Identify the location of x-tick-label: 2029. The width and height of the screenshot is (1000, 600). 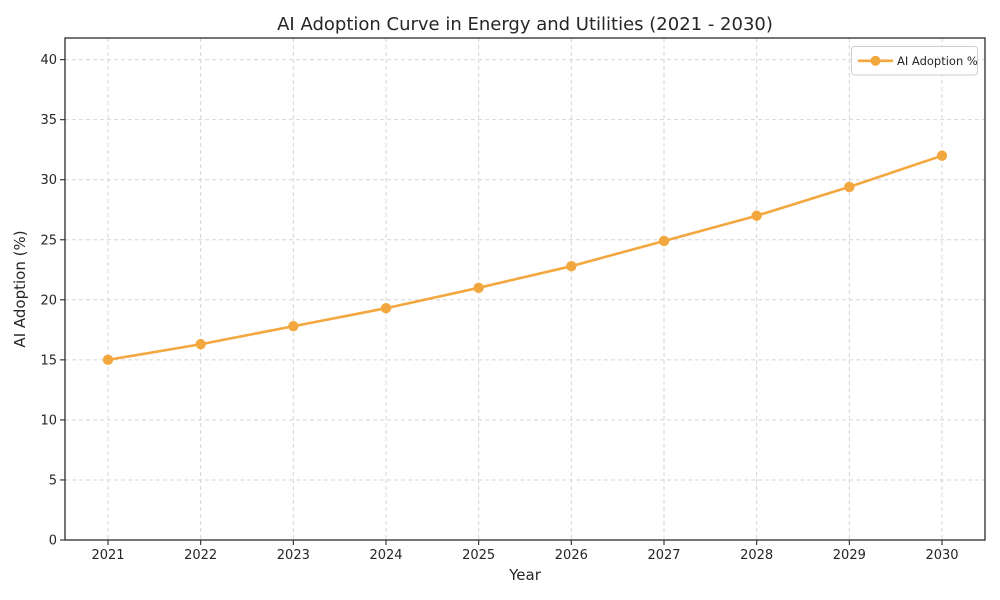
(849, 555).